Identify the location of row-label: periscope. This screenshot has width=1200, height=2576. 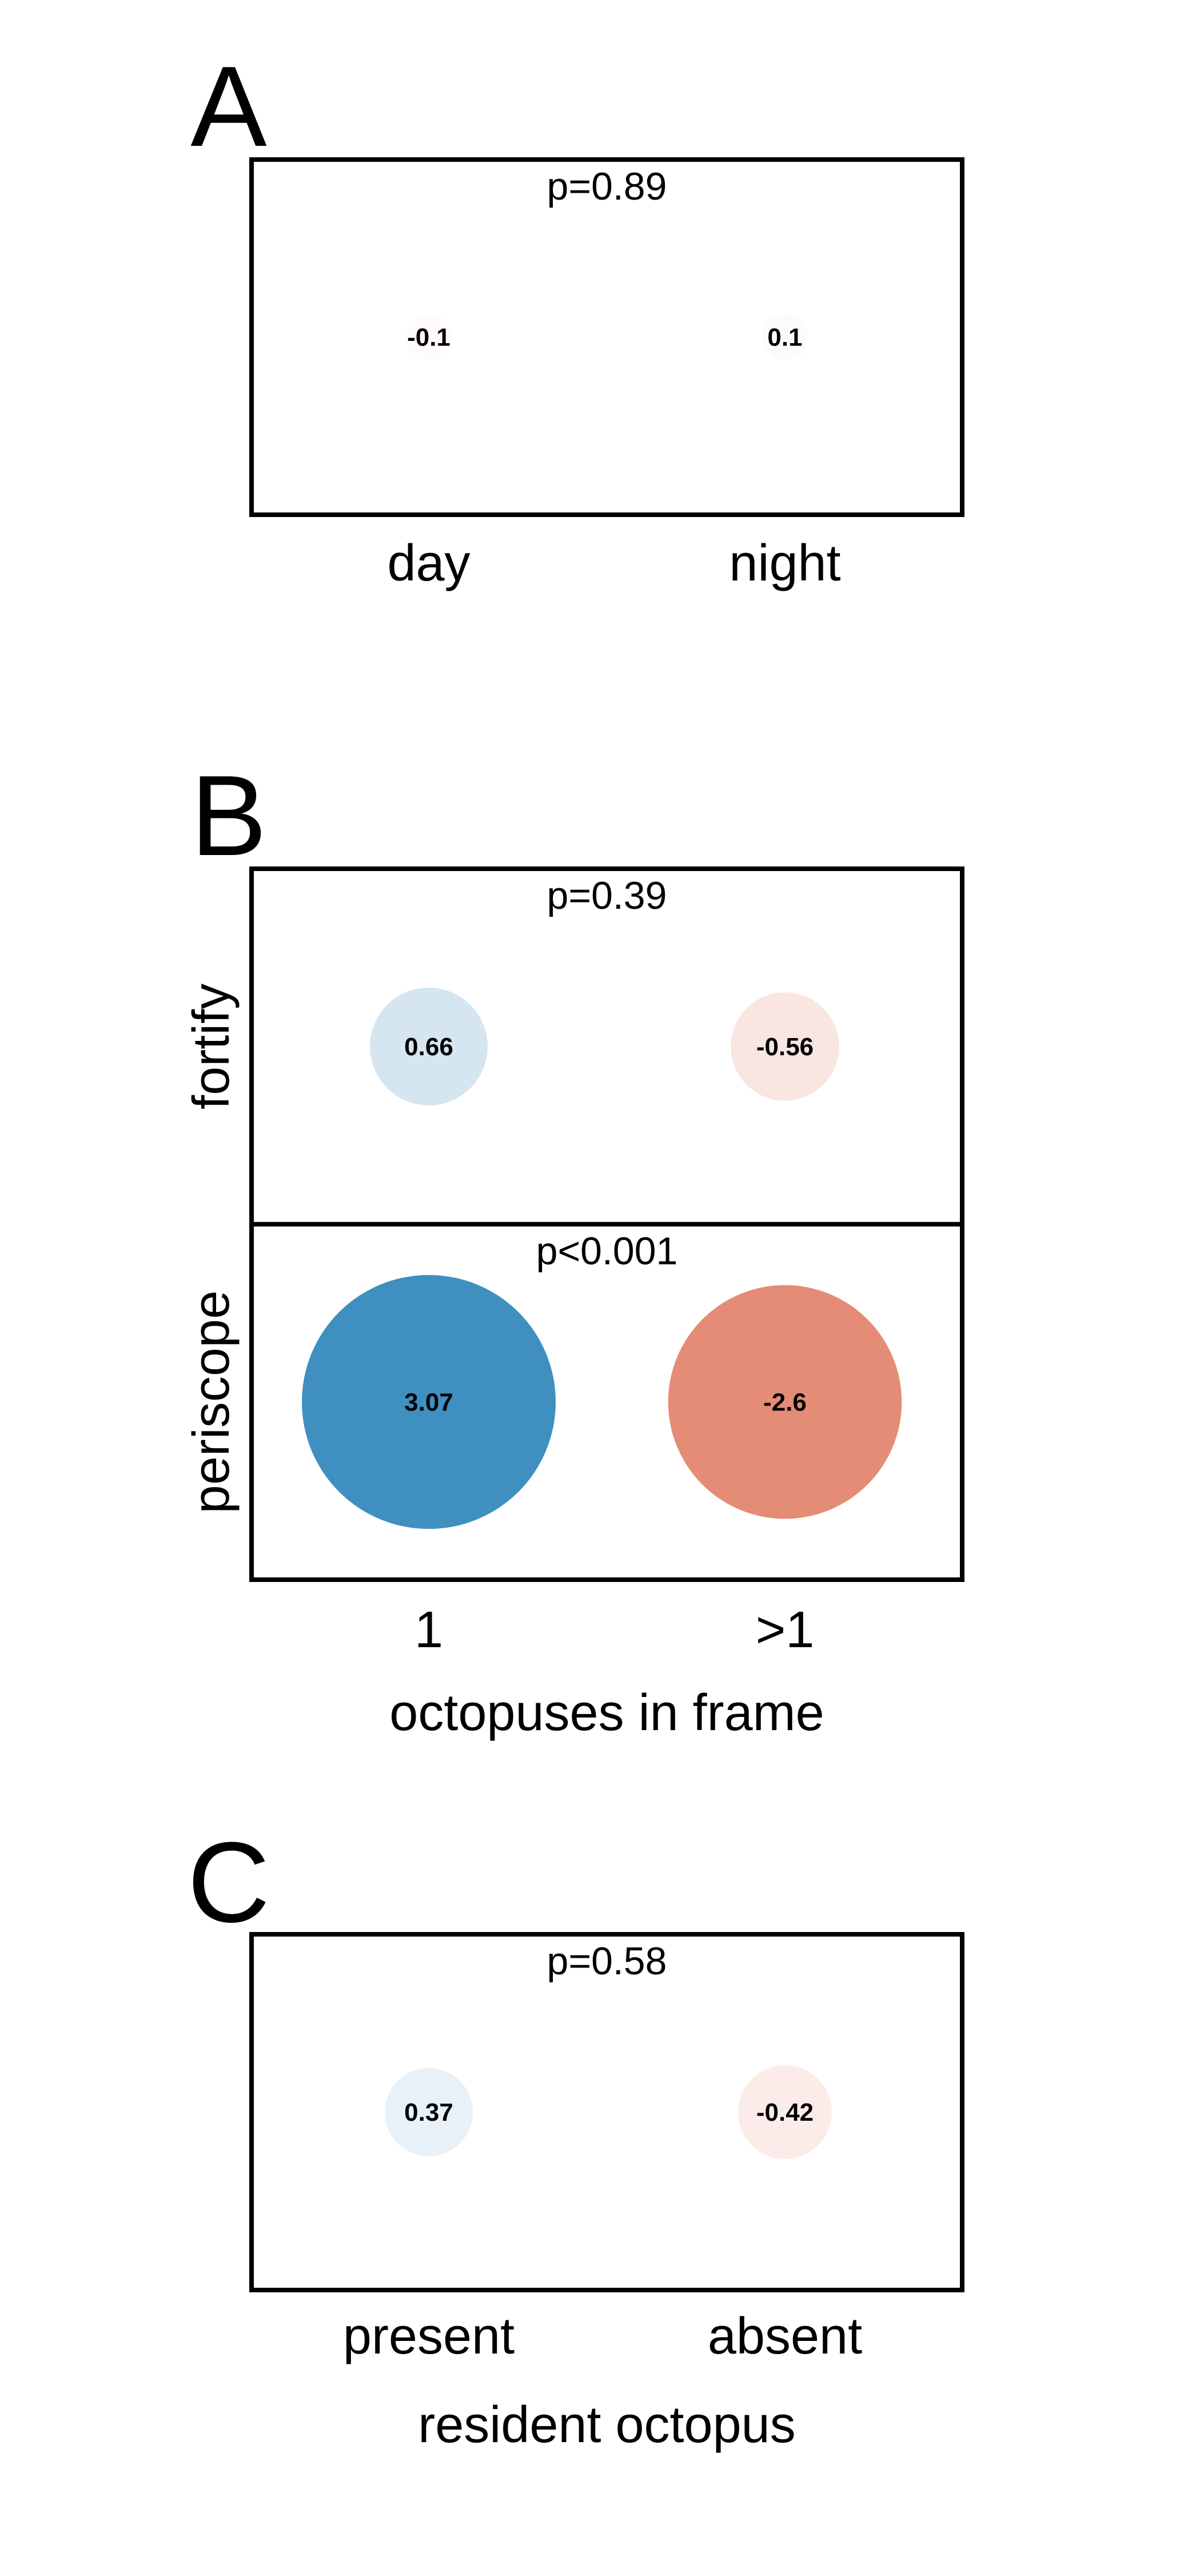
(211, 1401).